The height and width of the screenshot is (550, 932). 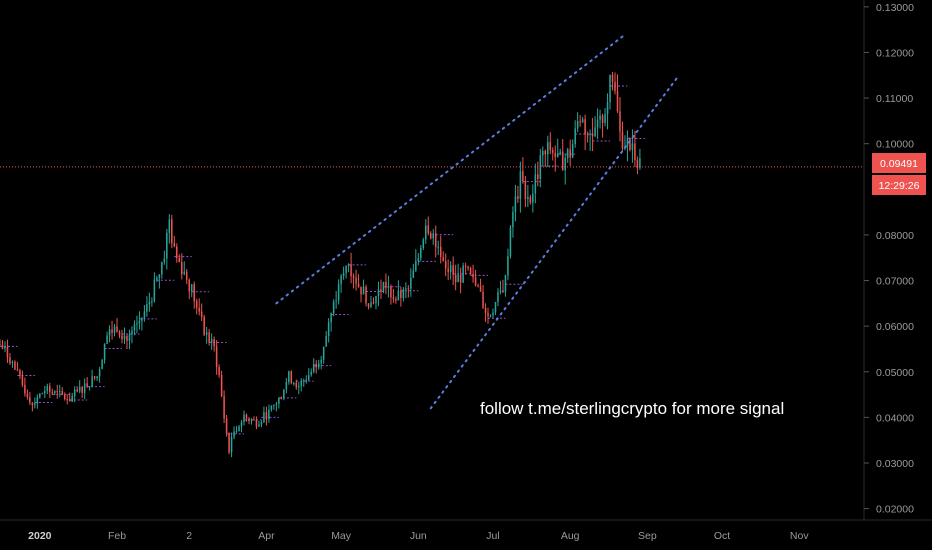 I want to click on time-tick-label: 2020, so click(x=40, y=536).